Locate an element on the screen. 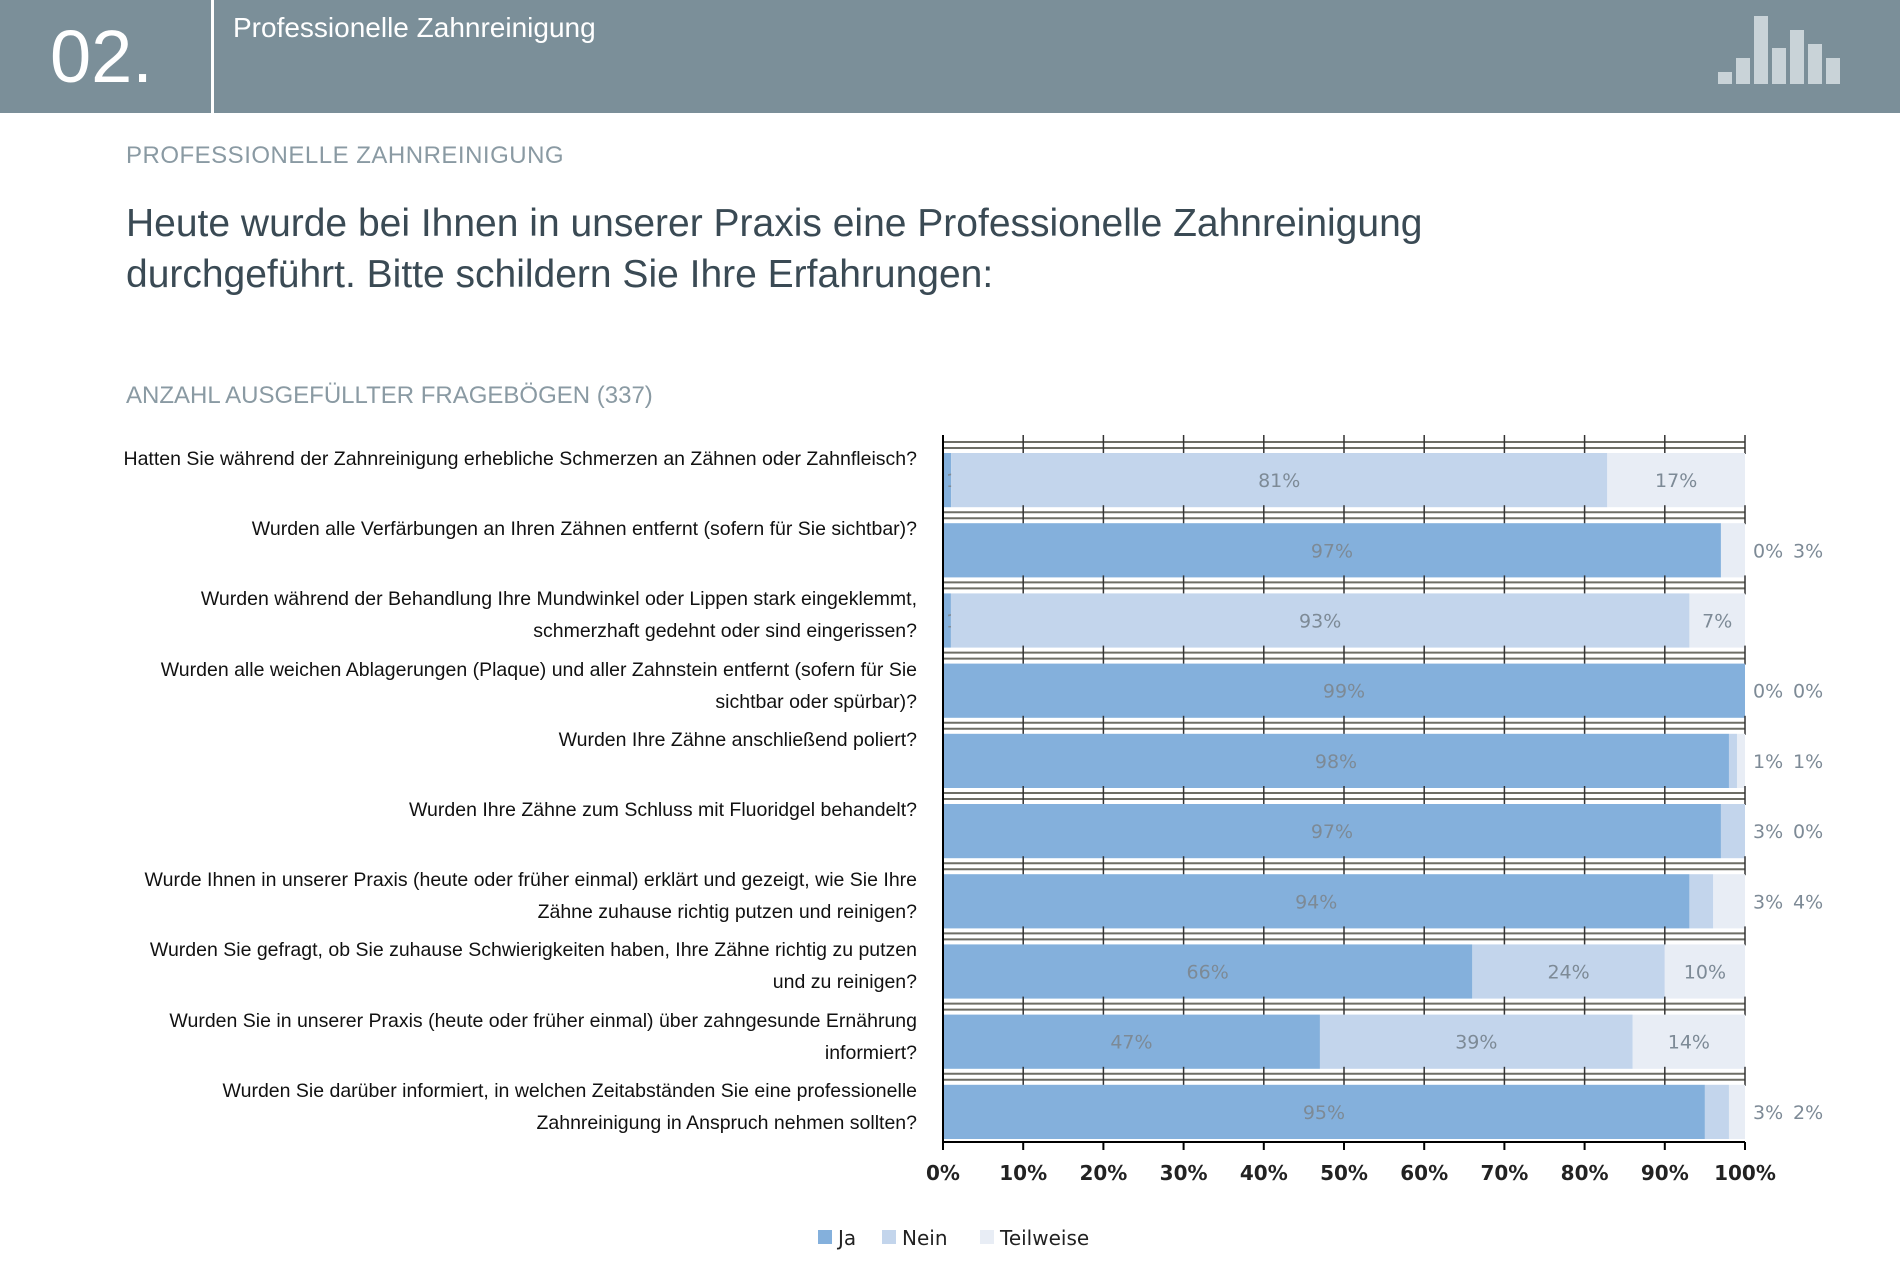 This screenshot has width=1900, height=1283. data-label: 4% is located at coordinates (1808, 902).